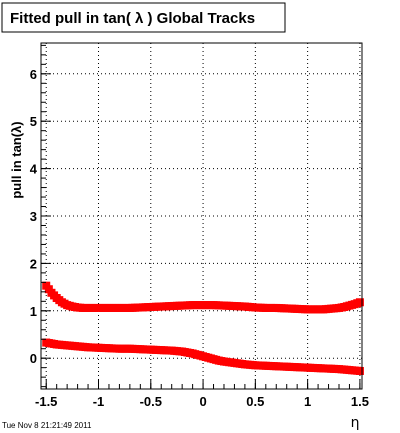  I want to click on x-tick-label: -1, so click(99, 401).